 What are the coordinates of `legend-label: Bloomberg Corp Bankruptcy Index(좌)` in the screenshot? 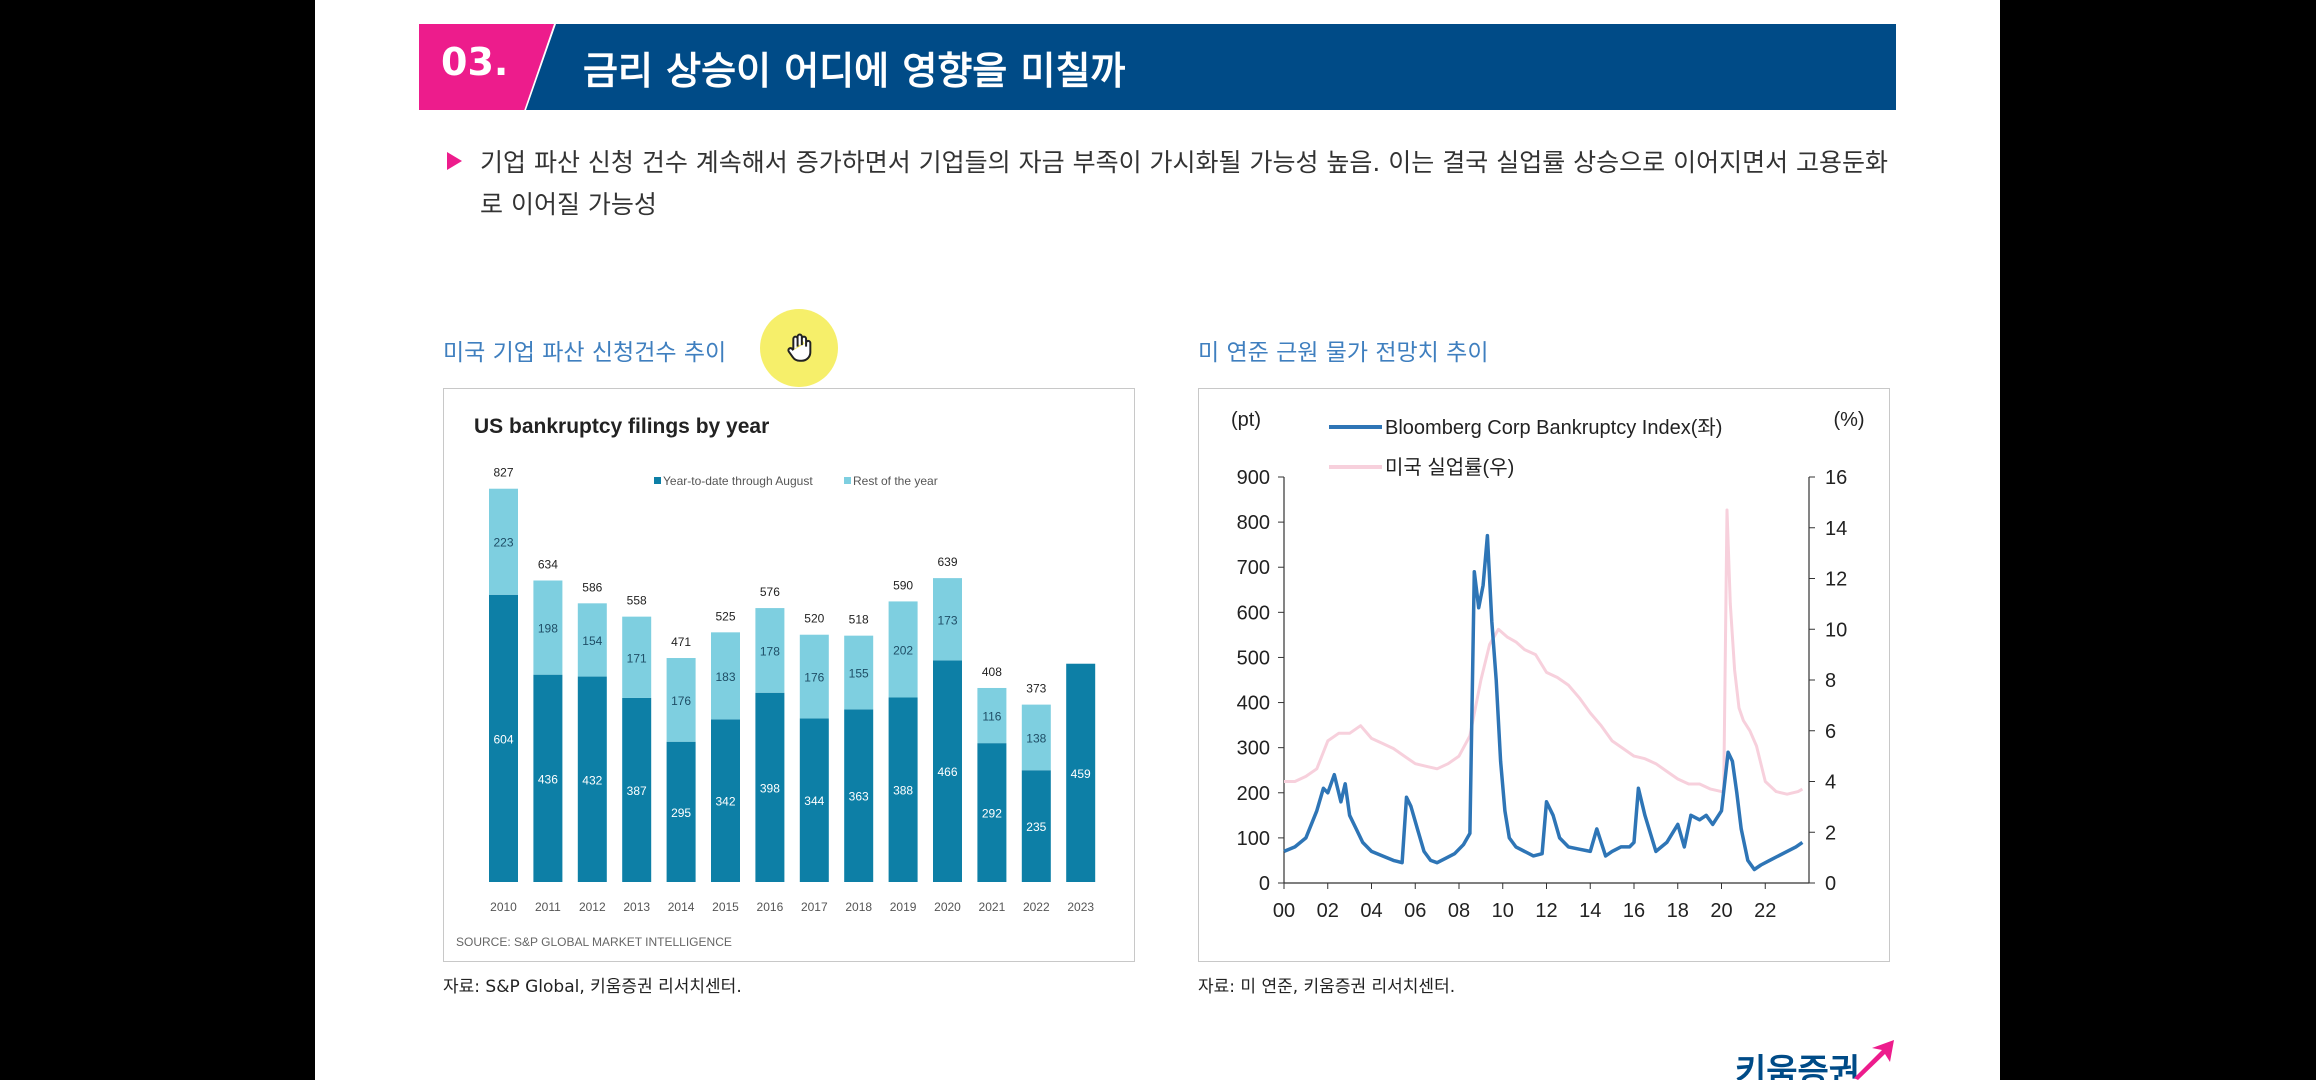 It's located at (1553, 427).